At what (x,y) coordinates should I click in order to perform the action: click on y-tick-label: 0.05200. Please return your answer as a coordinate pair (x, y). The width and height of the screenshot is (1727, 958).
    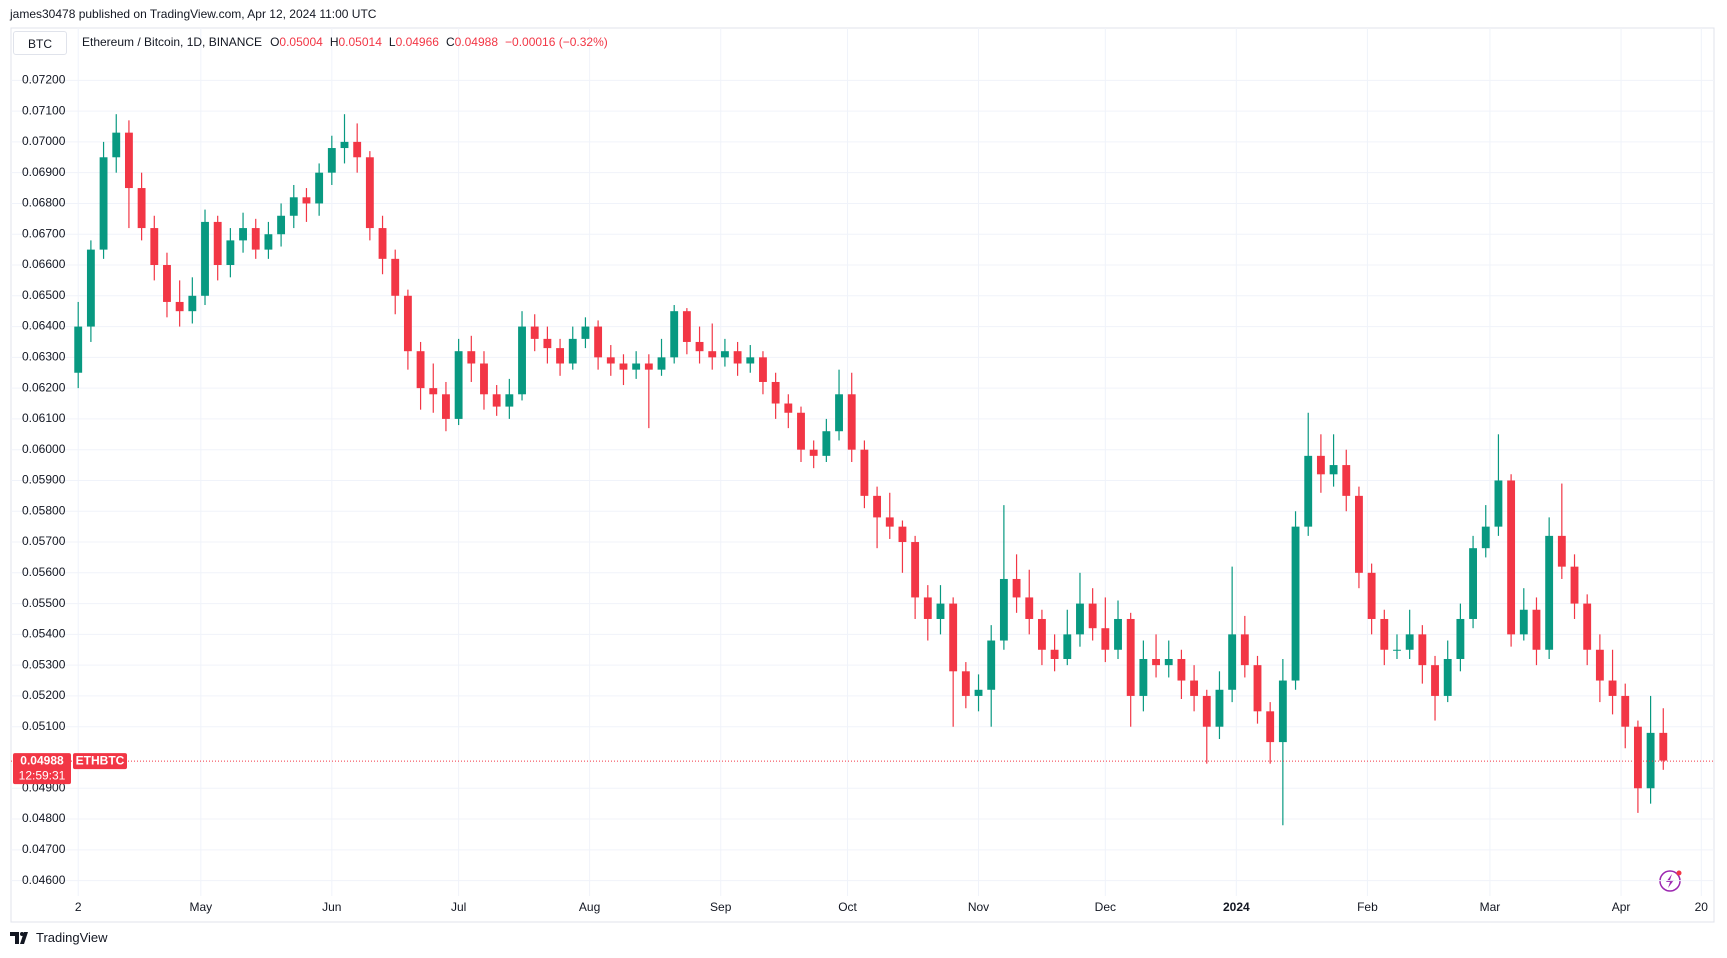
    Looking at the image, I should click on (44, 695).